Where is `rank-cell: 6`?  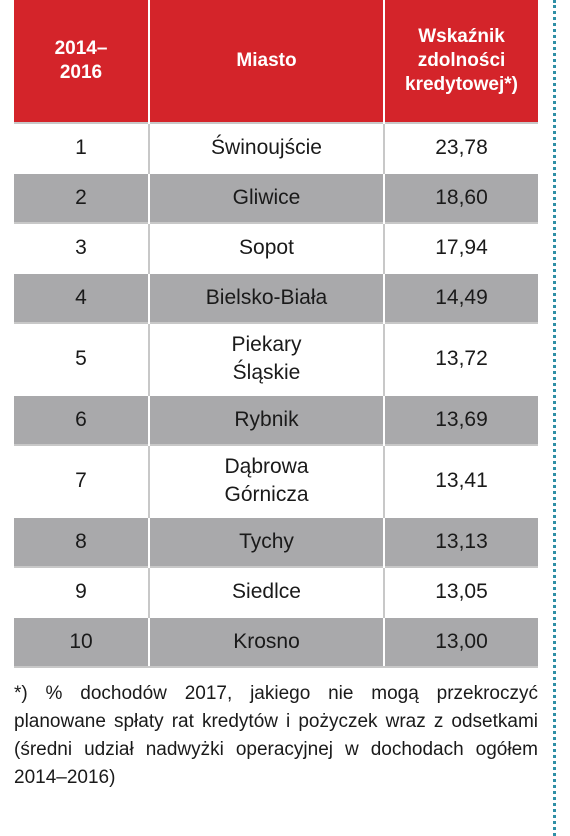
rank-cell: 6 is located at coordinates (82, 419).